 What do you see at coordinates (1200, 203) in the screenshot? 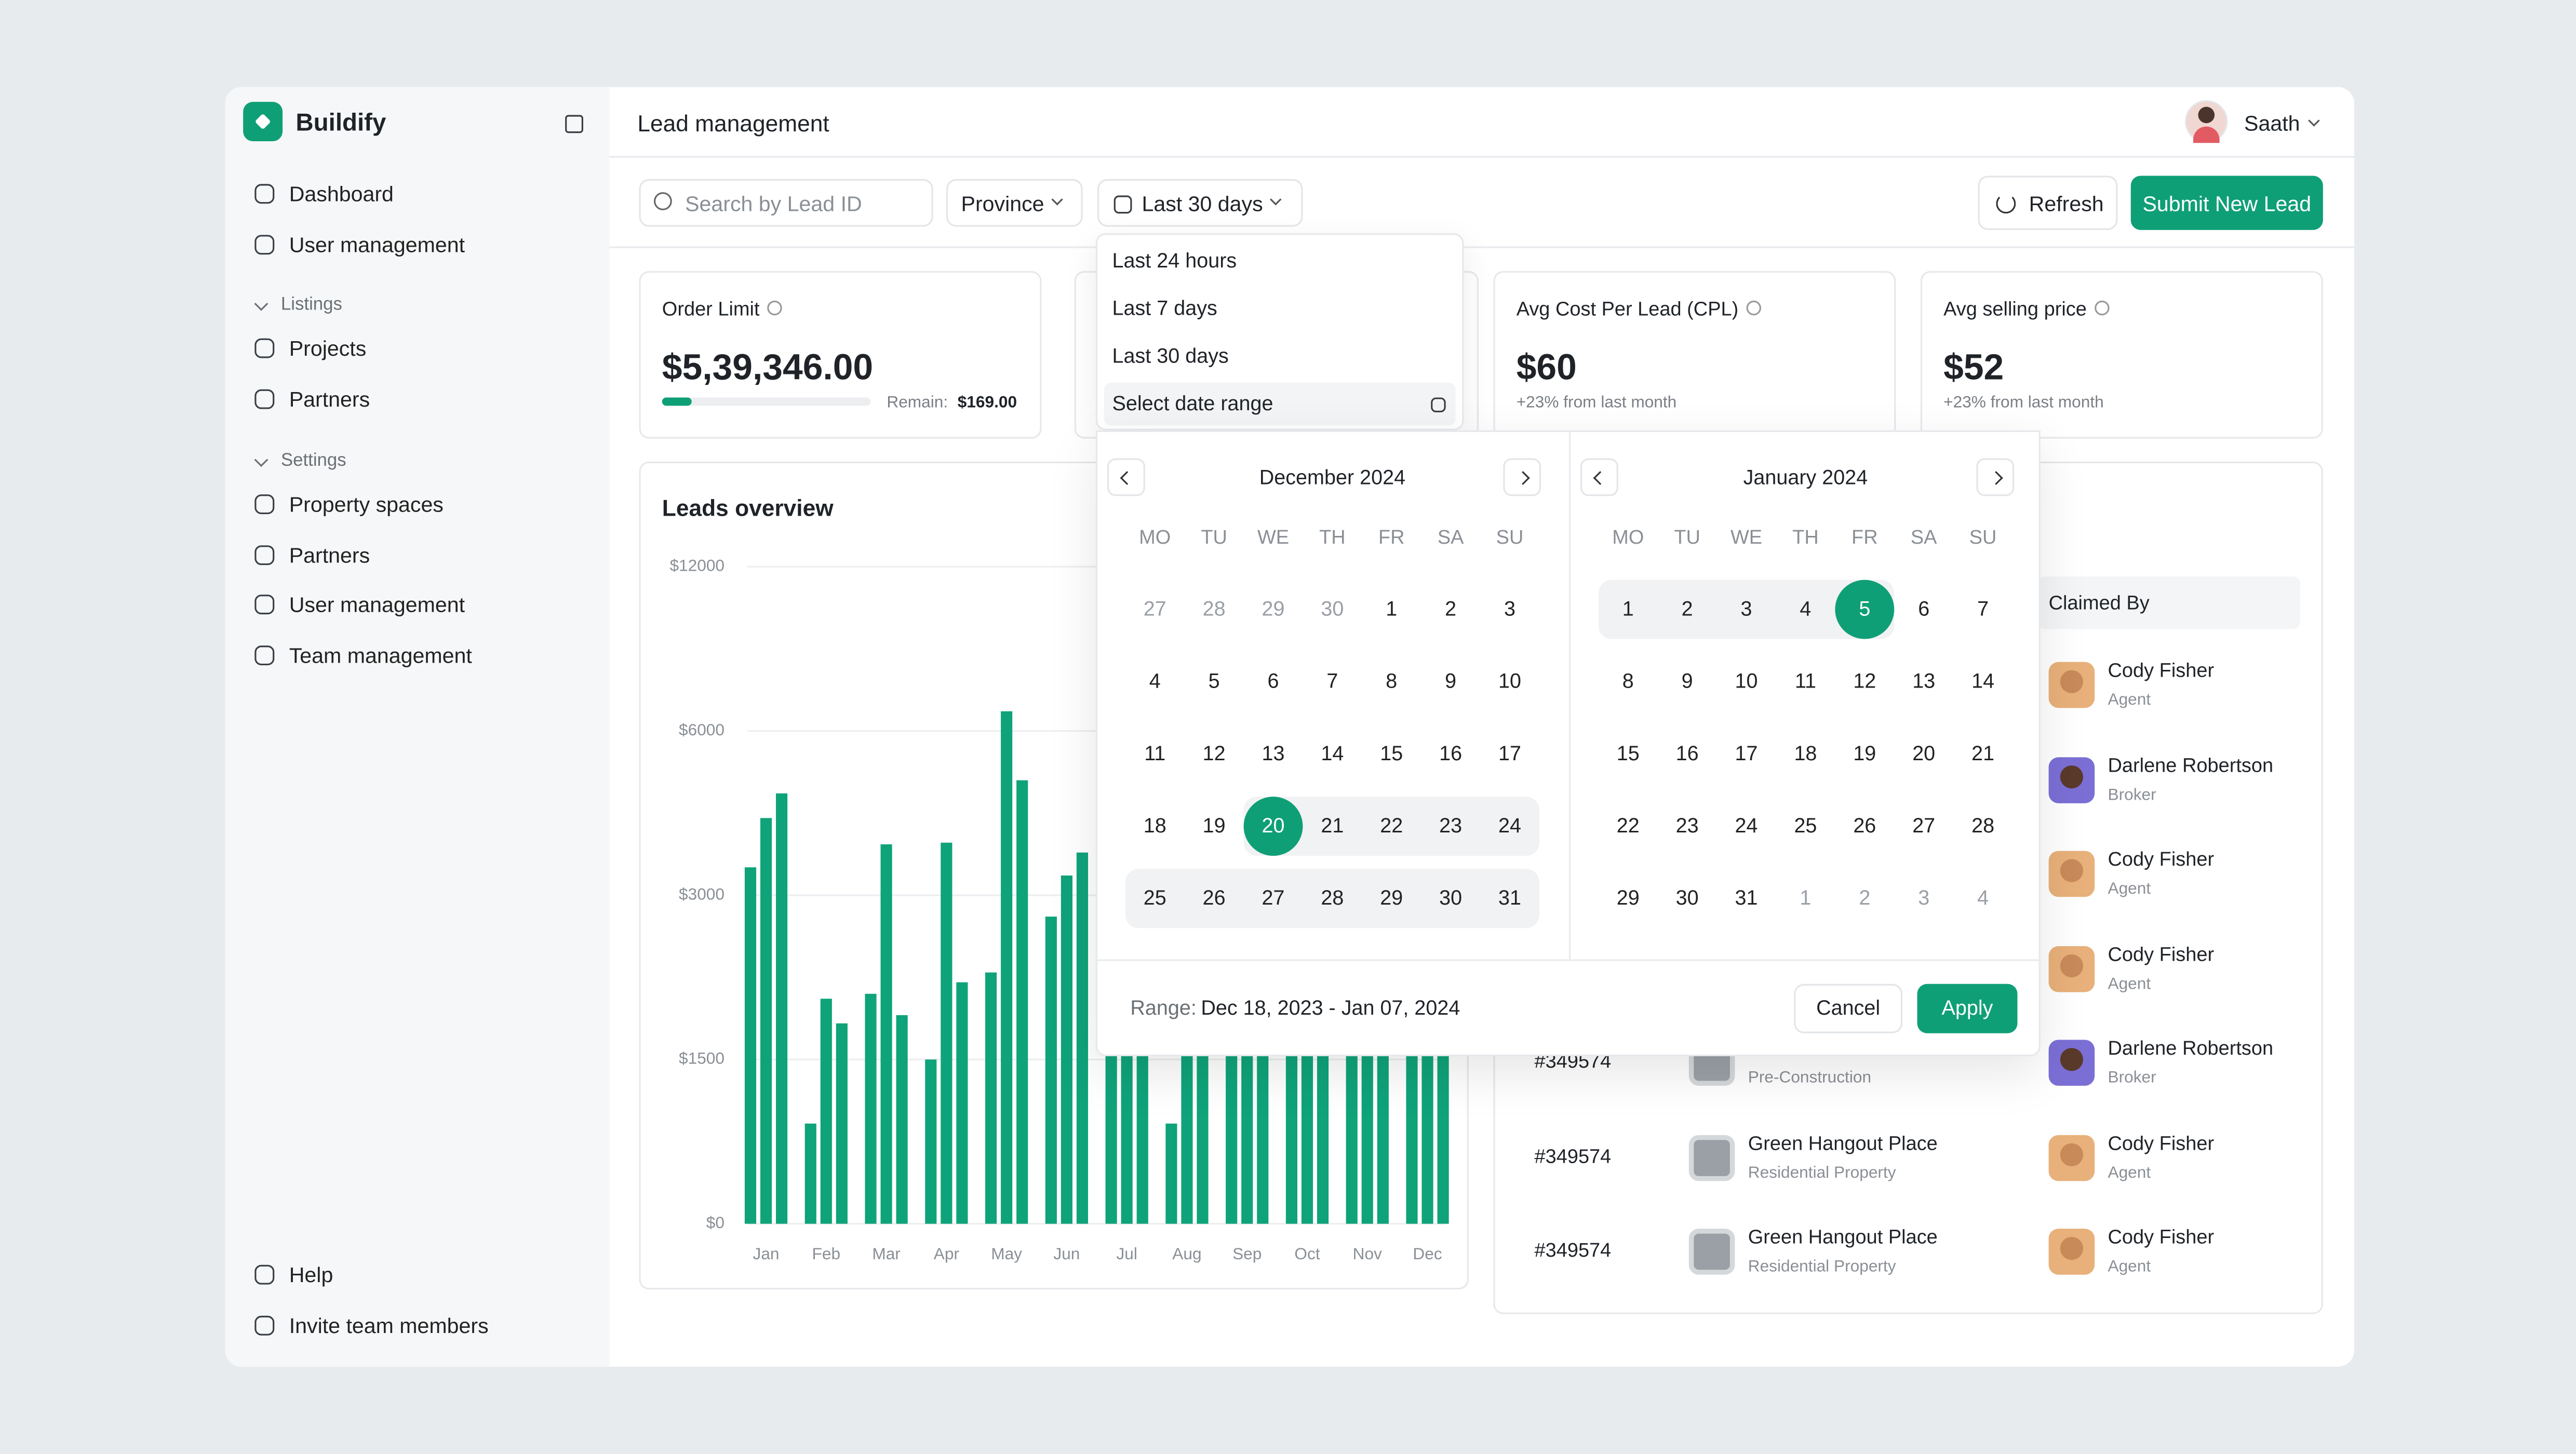
I see `period-select` at bounding box center [1200, 203].